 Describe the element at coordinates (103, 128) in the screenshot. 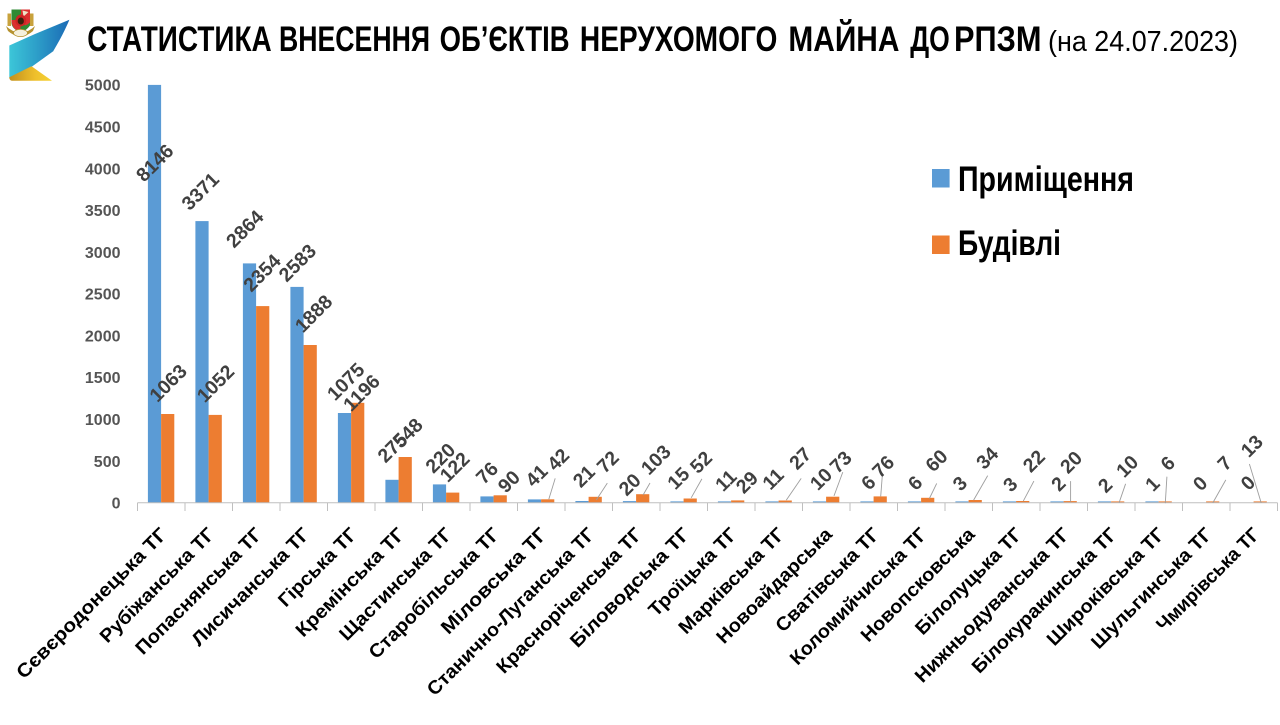

I see `svg-text: 4500` at that location.